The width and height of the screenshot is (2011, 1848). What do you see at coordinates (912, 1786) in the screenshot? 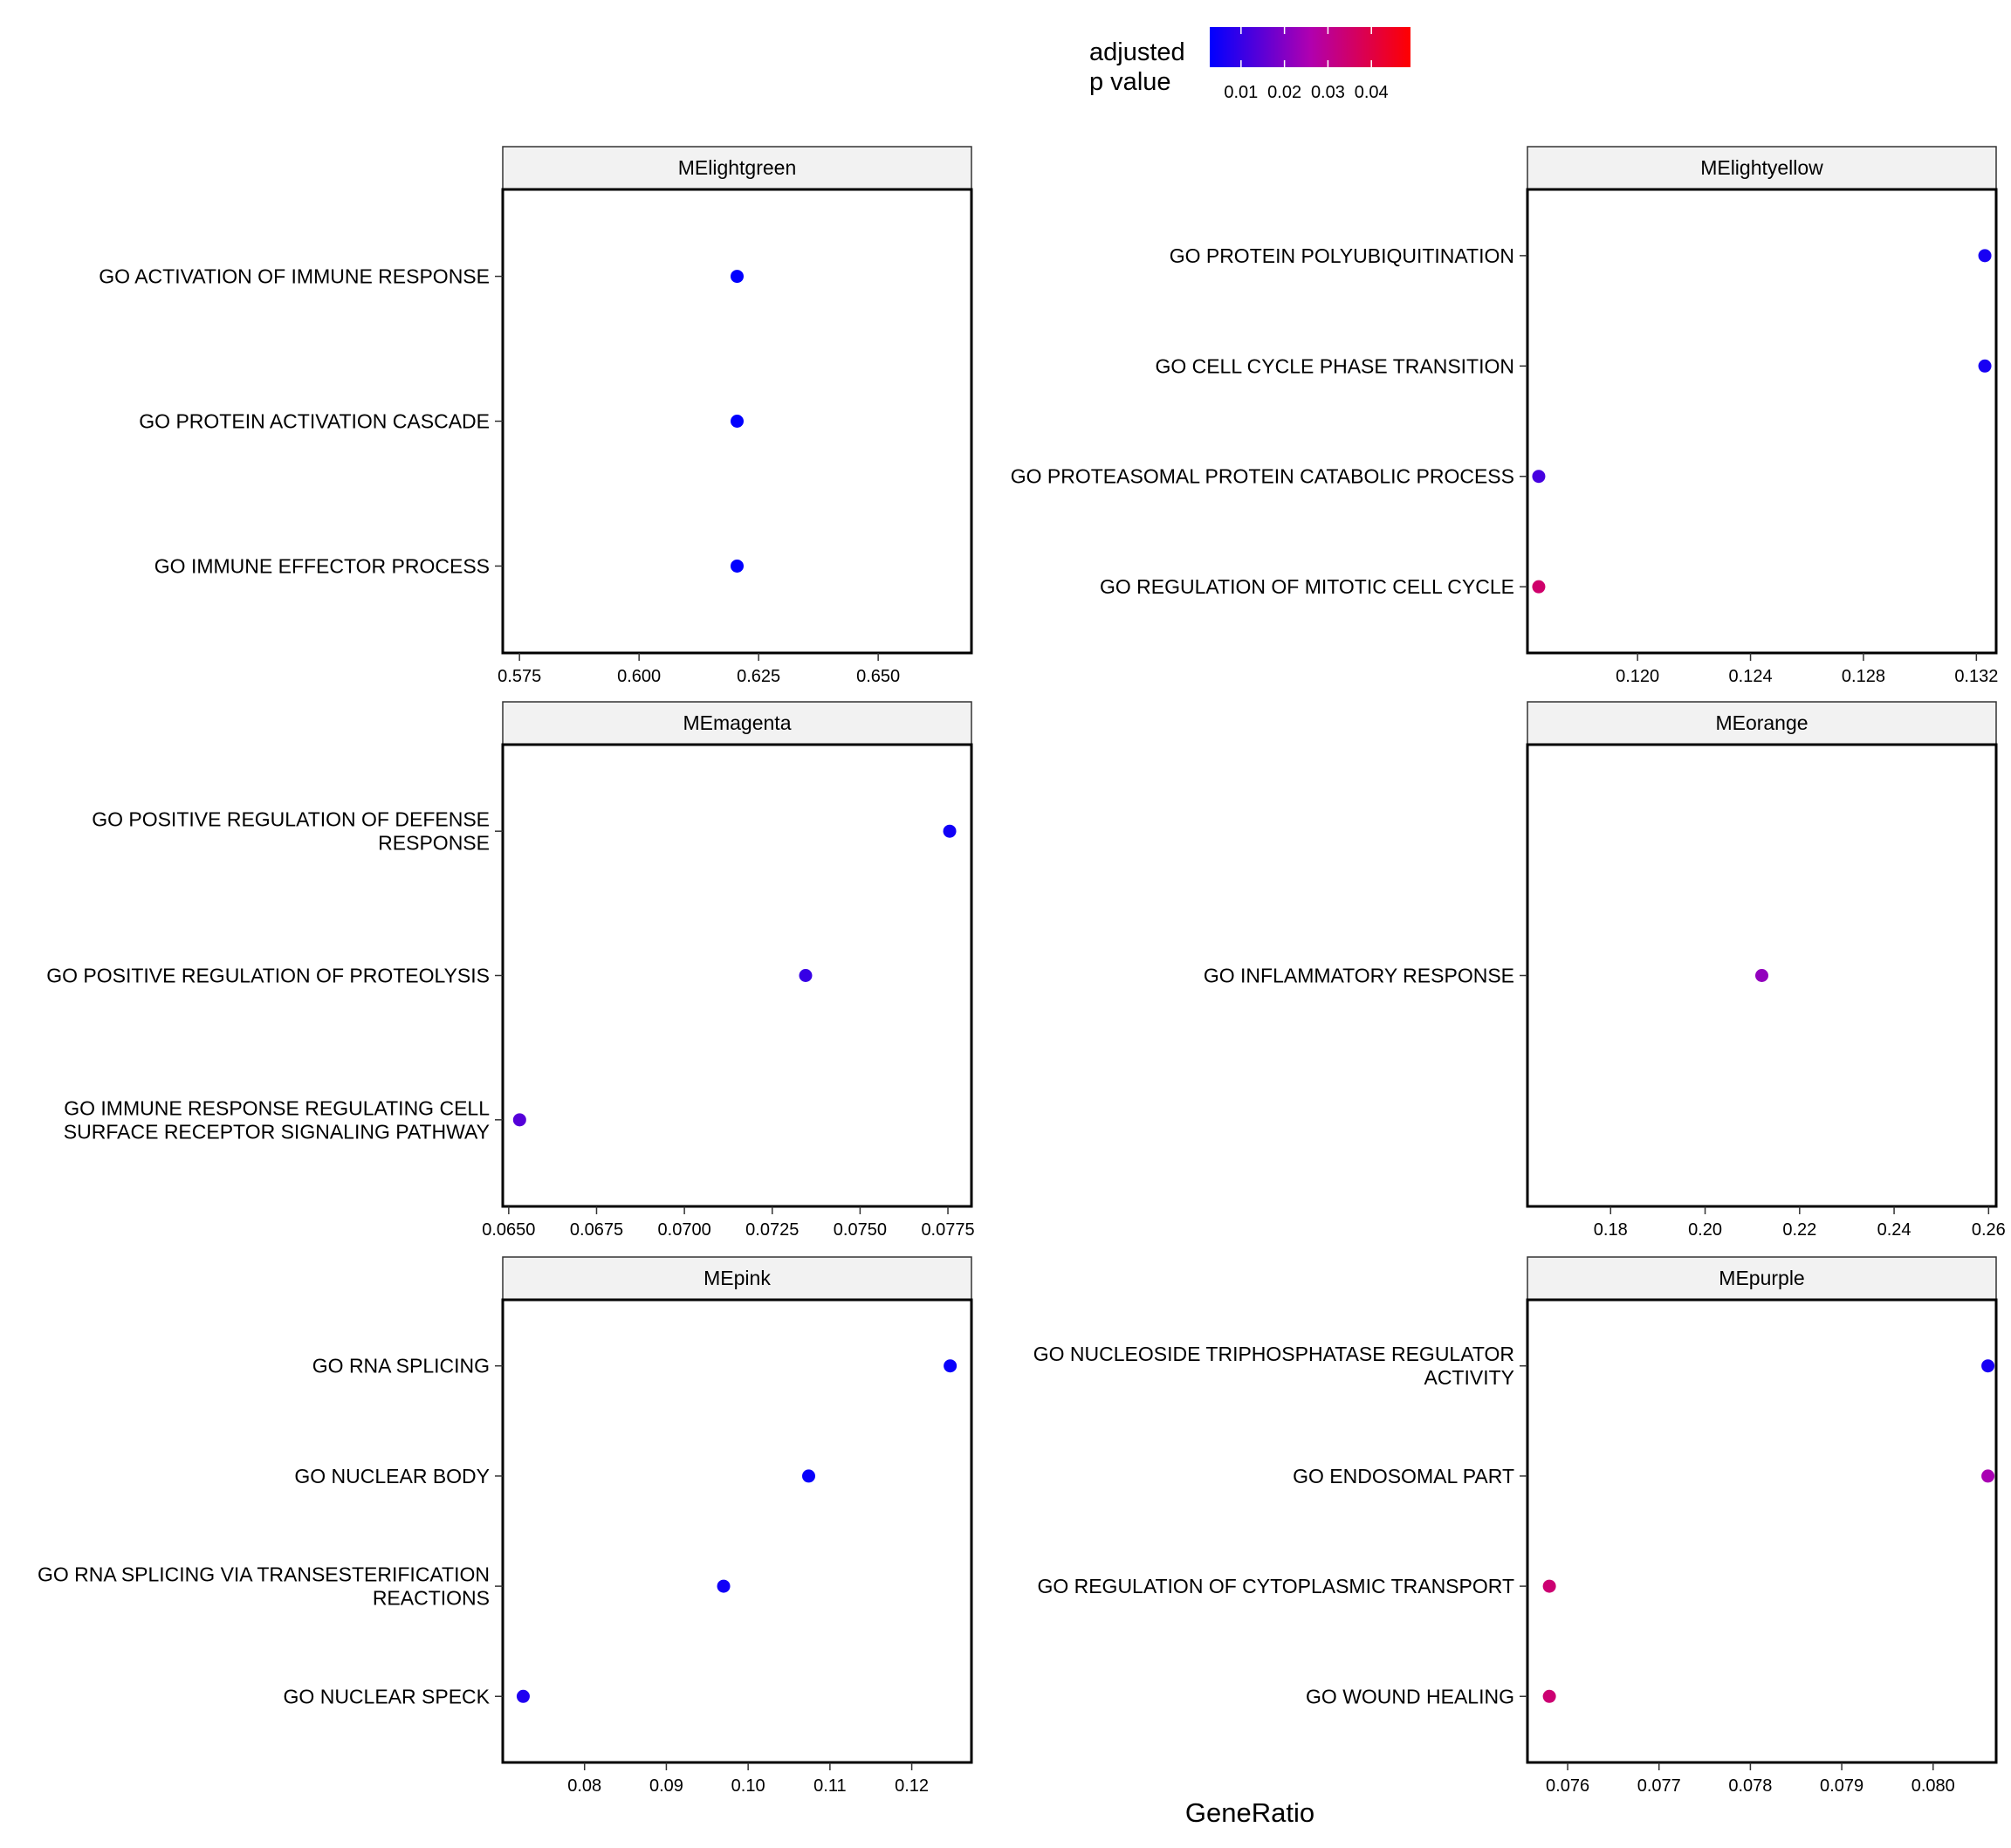
I see `x-tick-label: 0.12` at bounding box center [912, 1786].